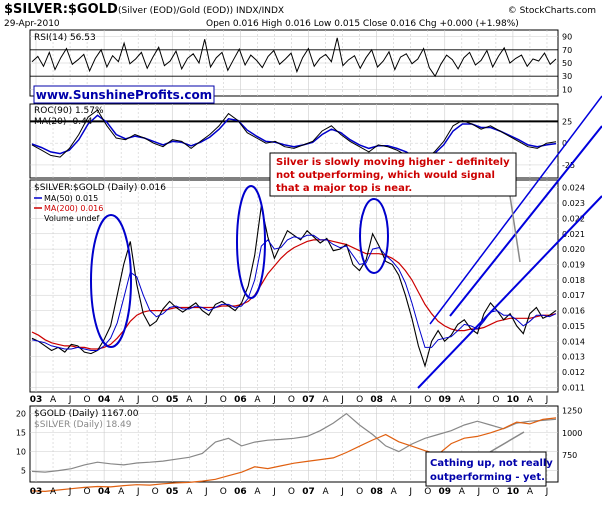  What do you see at coordinates (344, 188) in the screenshot?
I see `main-note-line-3: that a major top is near.` at bounding box center [344, 188].